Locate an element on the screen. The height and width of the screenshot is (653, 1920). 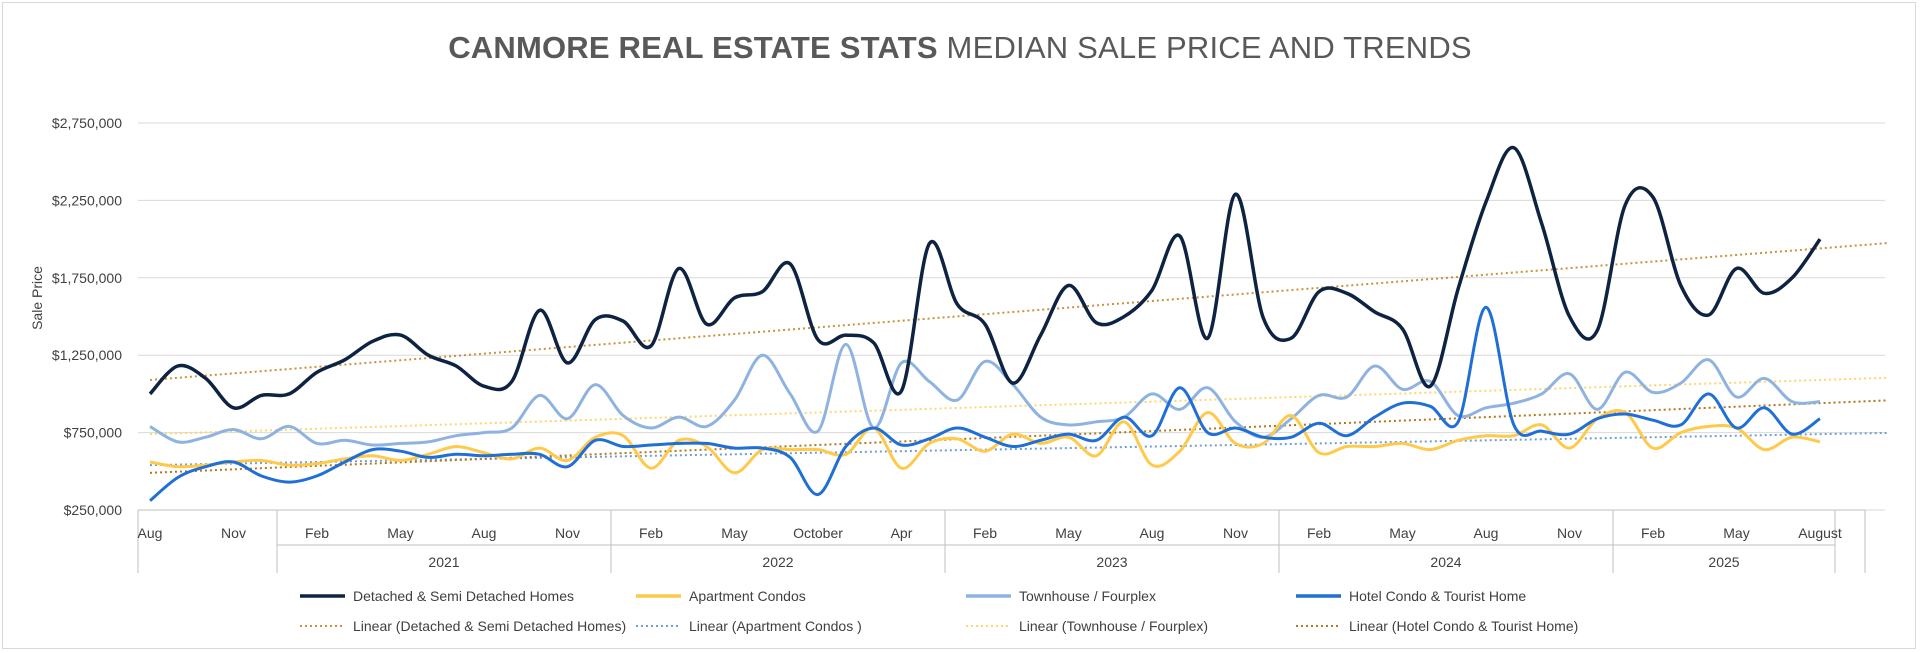
x-tick-label: August is located at coordinates (1820, 533).